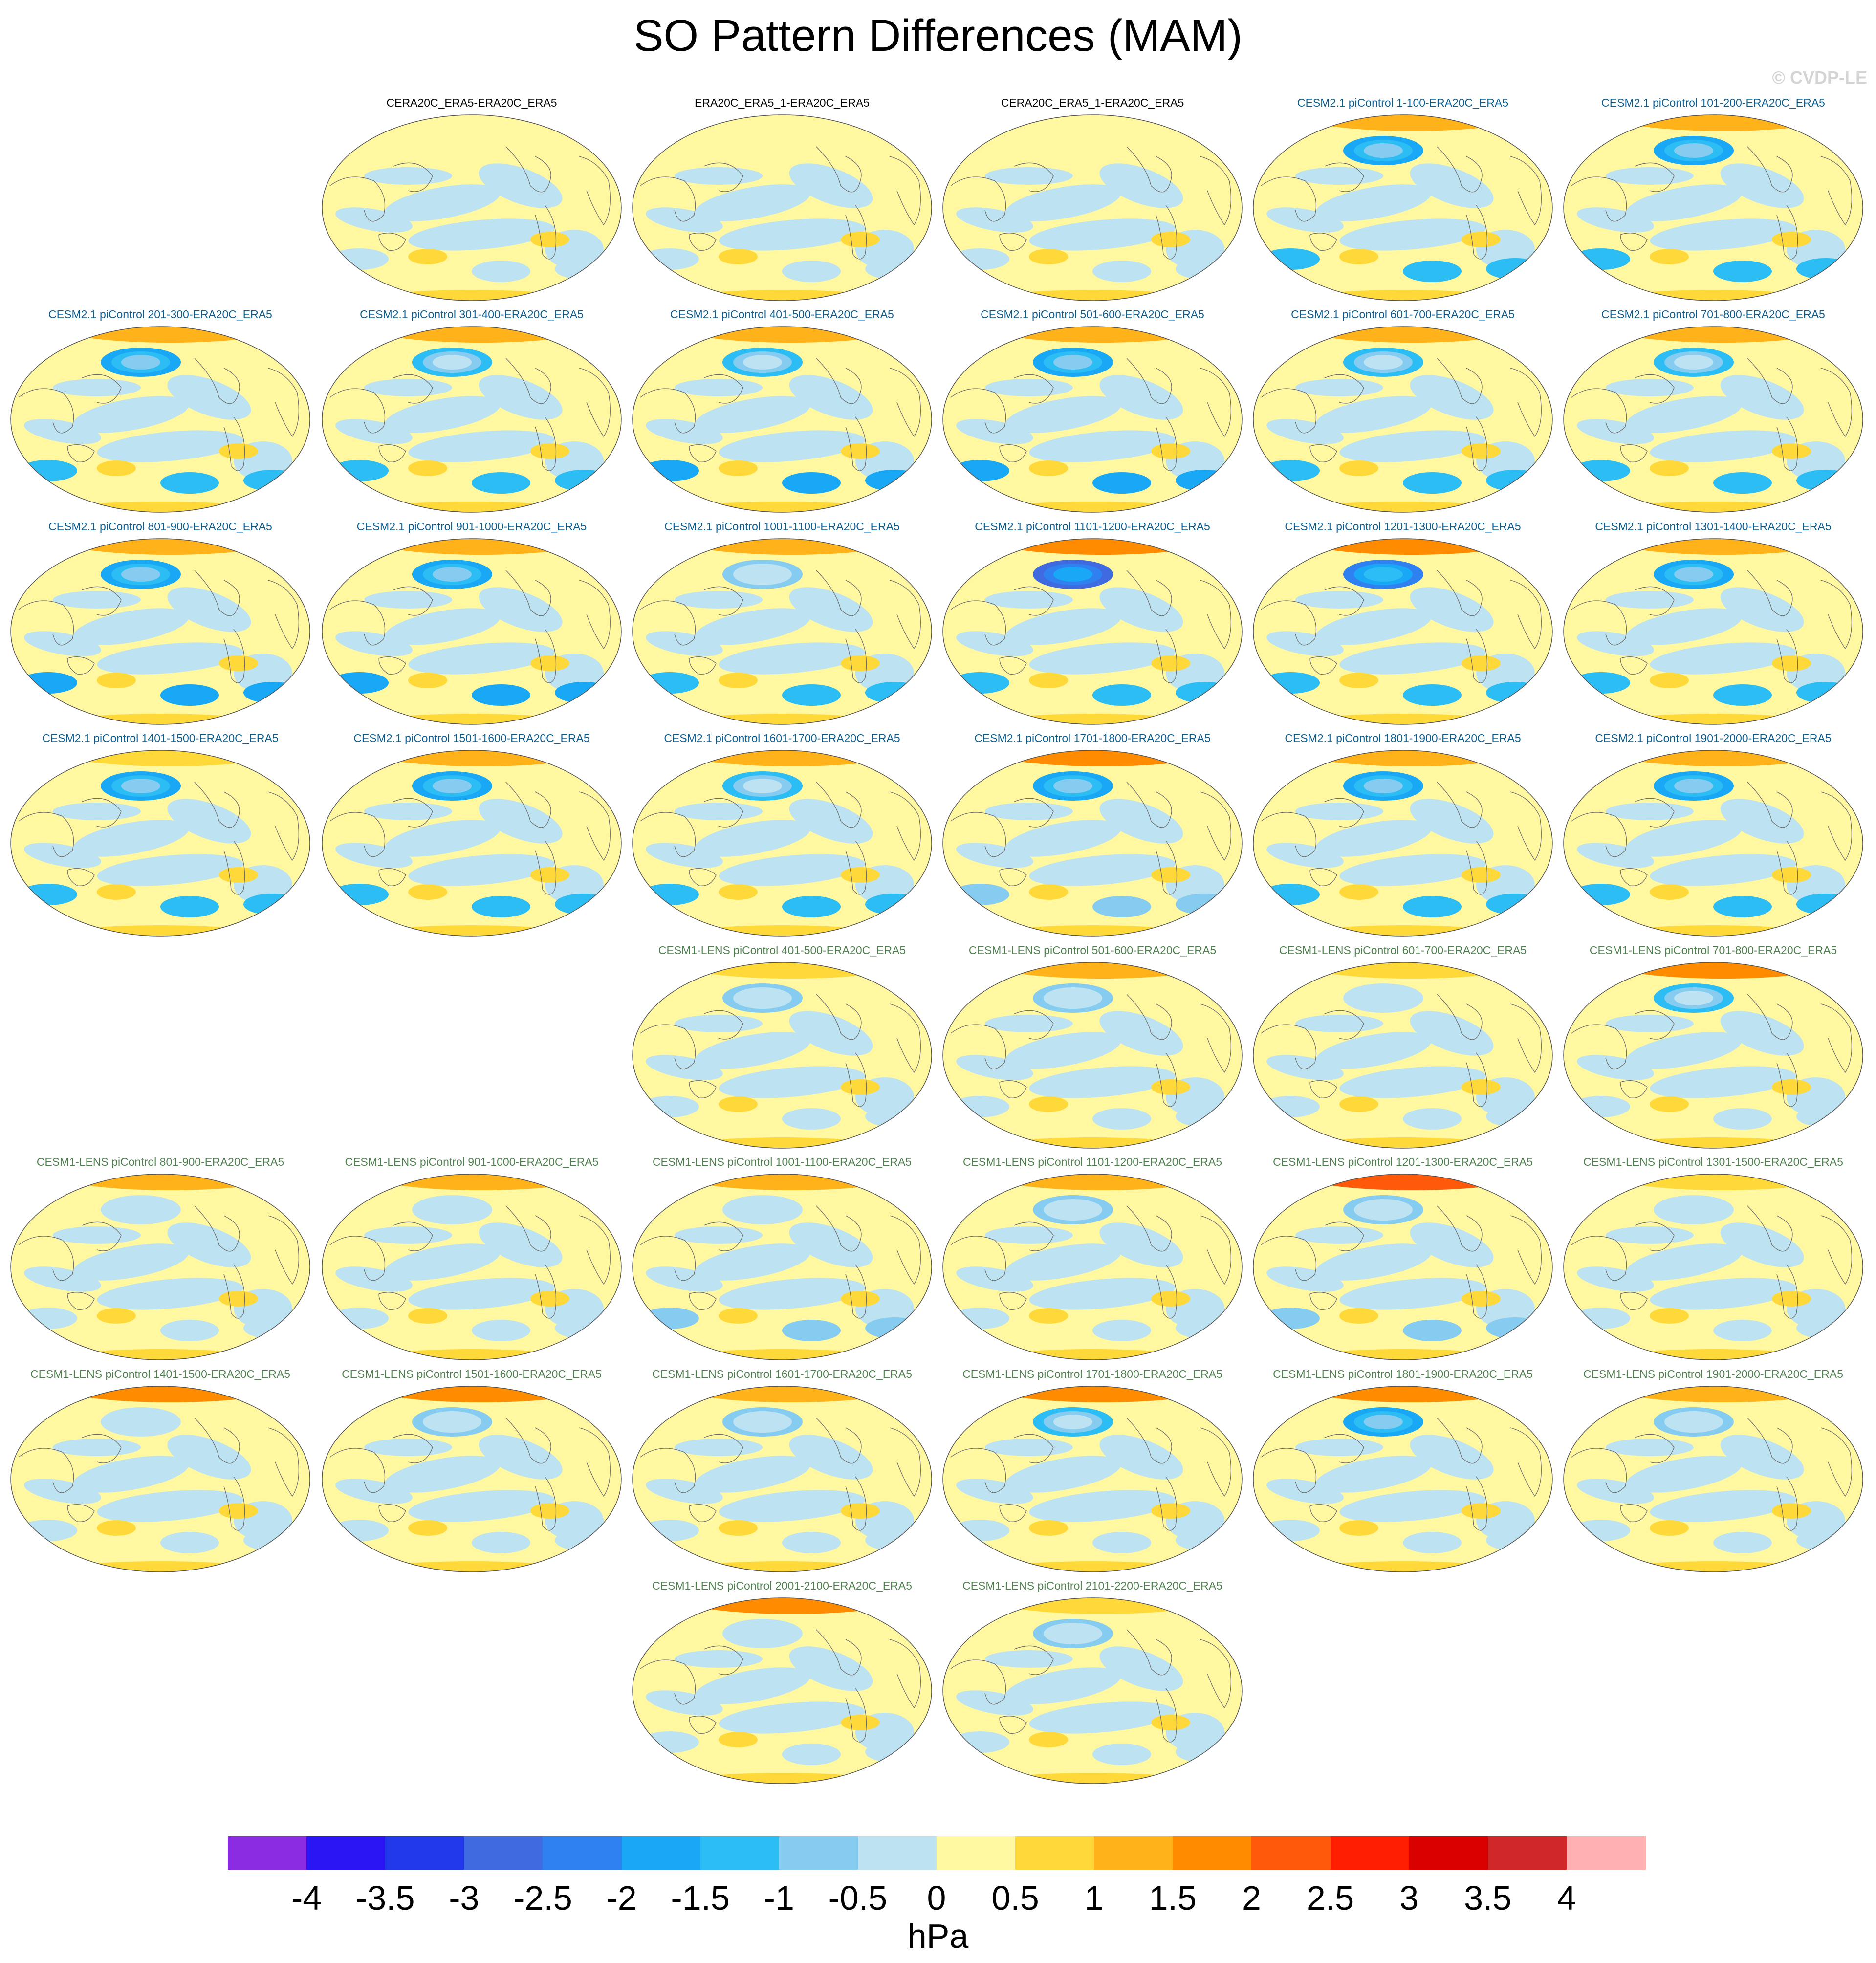 This screenshot has height=1963, width=1876. Describe the element at coordinates (1092, 526) in the screenshot. I see `map-panel-title: CESM2.1 piControl 1101-1200-ERA20C_ERA5` at that location.